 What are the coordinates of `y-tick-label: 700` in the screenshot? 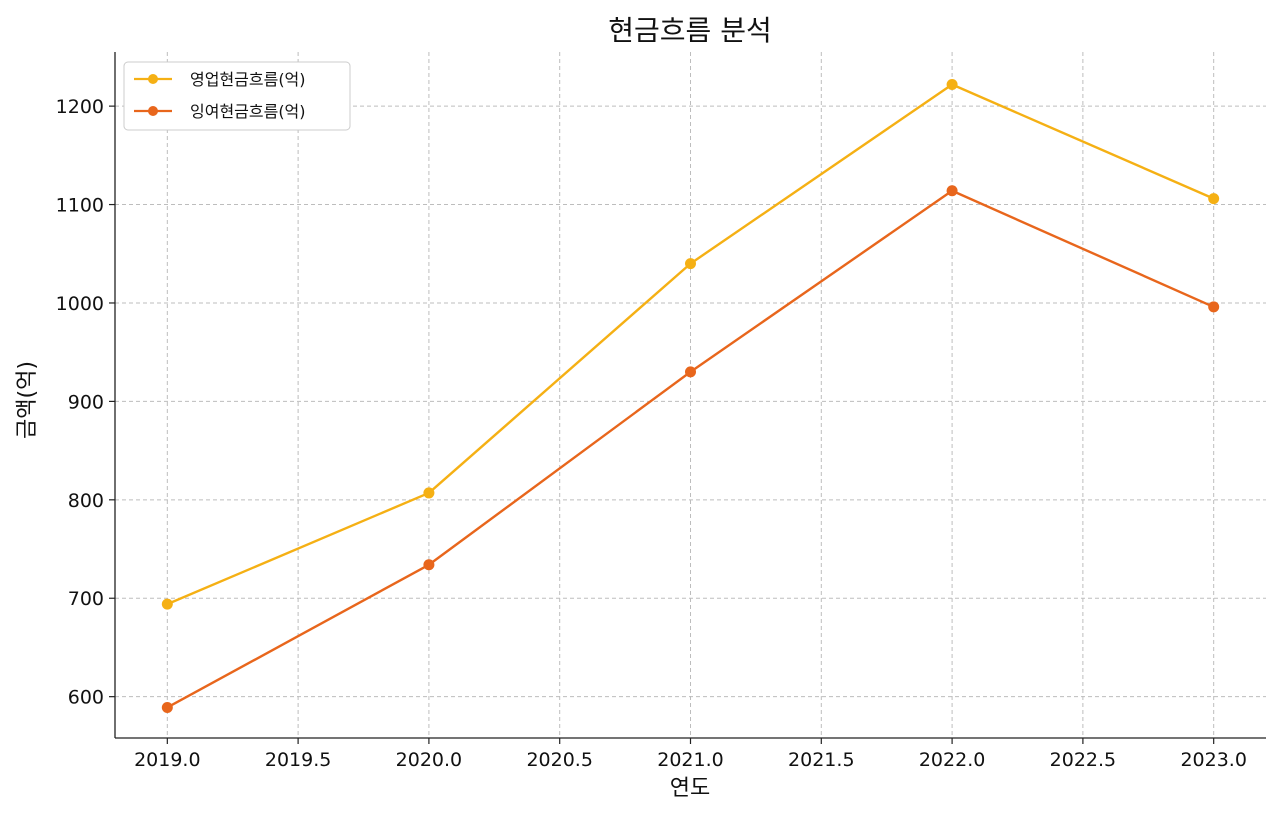 It's located at (86, 599).